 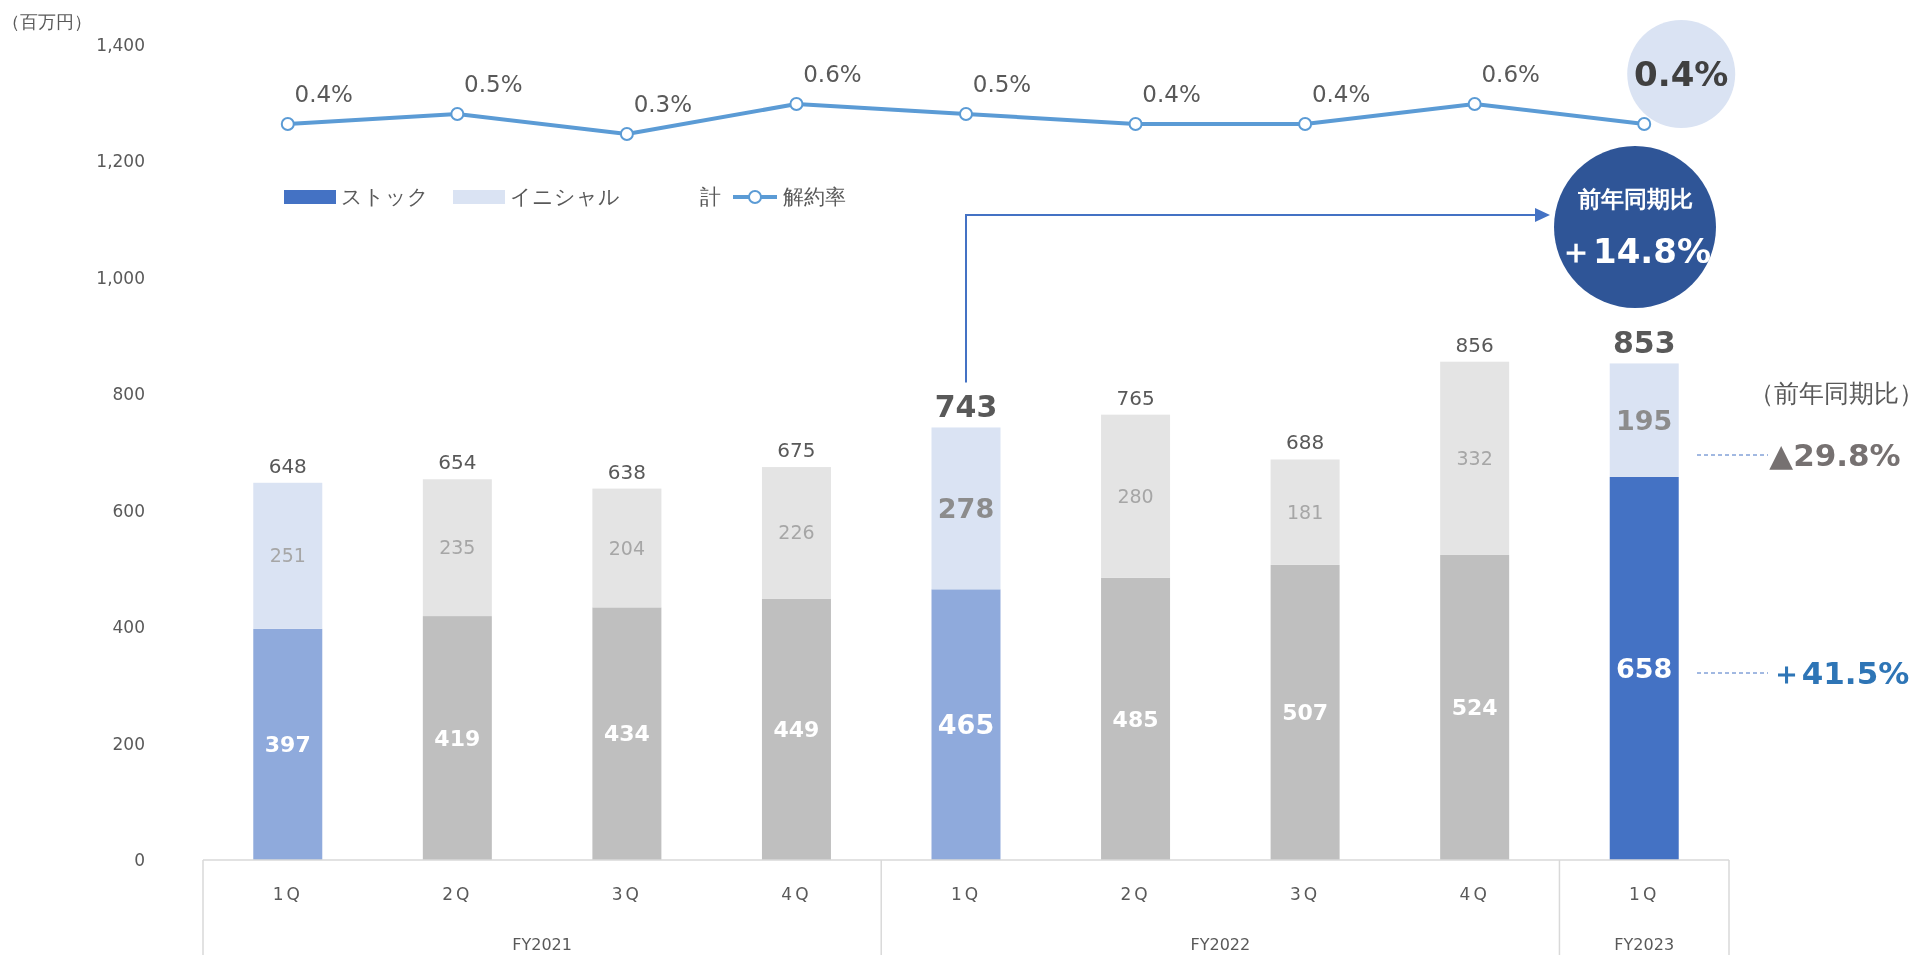 I want to click on legend-label: ストック, so click(x=385, y=197).